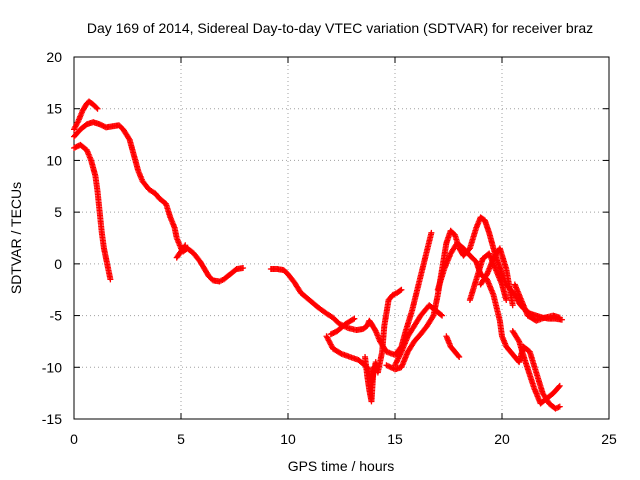 This screenshot has width=640, height=480. I want to click on x-tick-label: 20, so click(502, 439).